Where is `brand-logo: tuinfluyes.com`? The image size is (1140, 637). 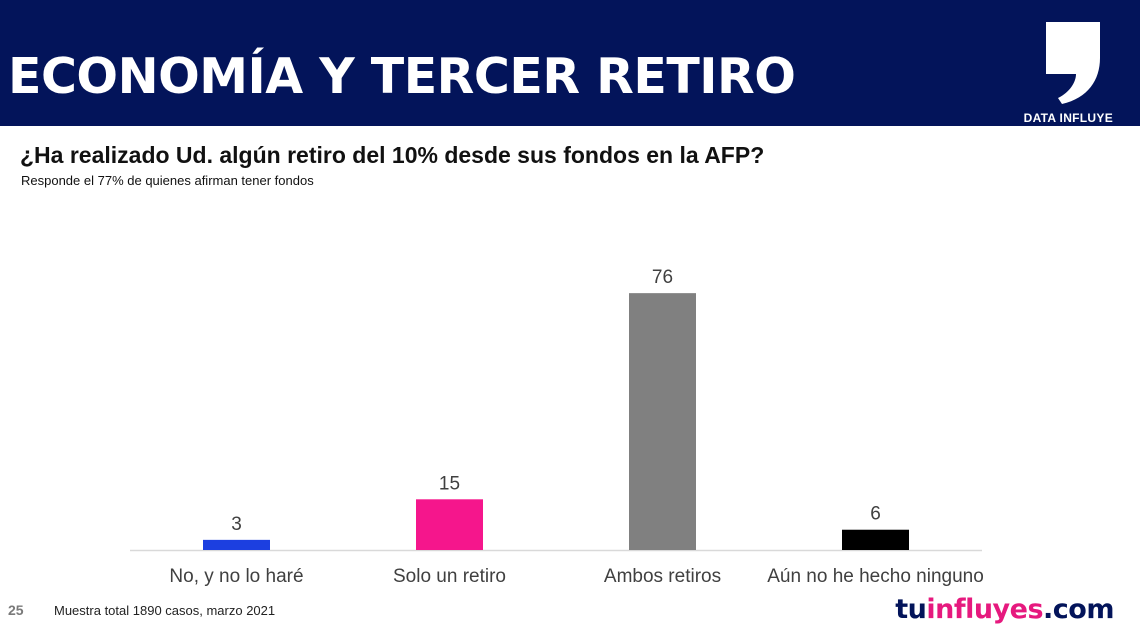 brand-logo: tuinfluyes.com is located at coordinates (1004, 609).